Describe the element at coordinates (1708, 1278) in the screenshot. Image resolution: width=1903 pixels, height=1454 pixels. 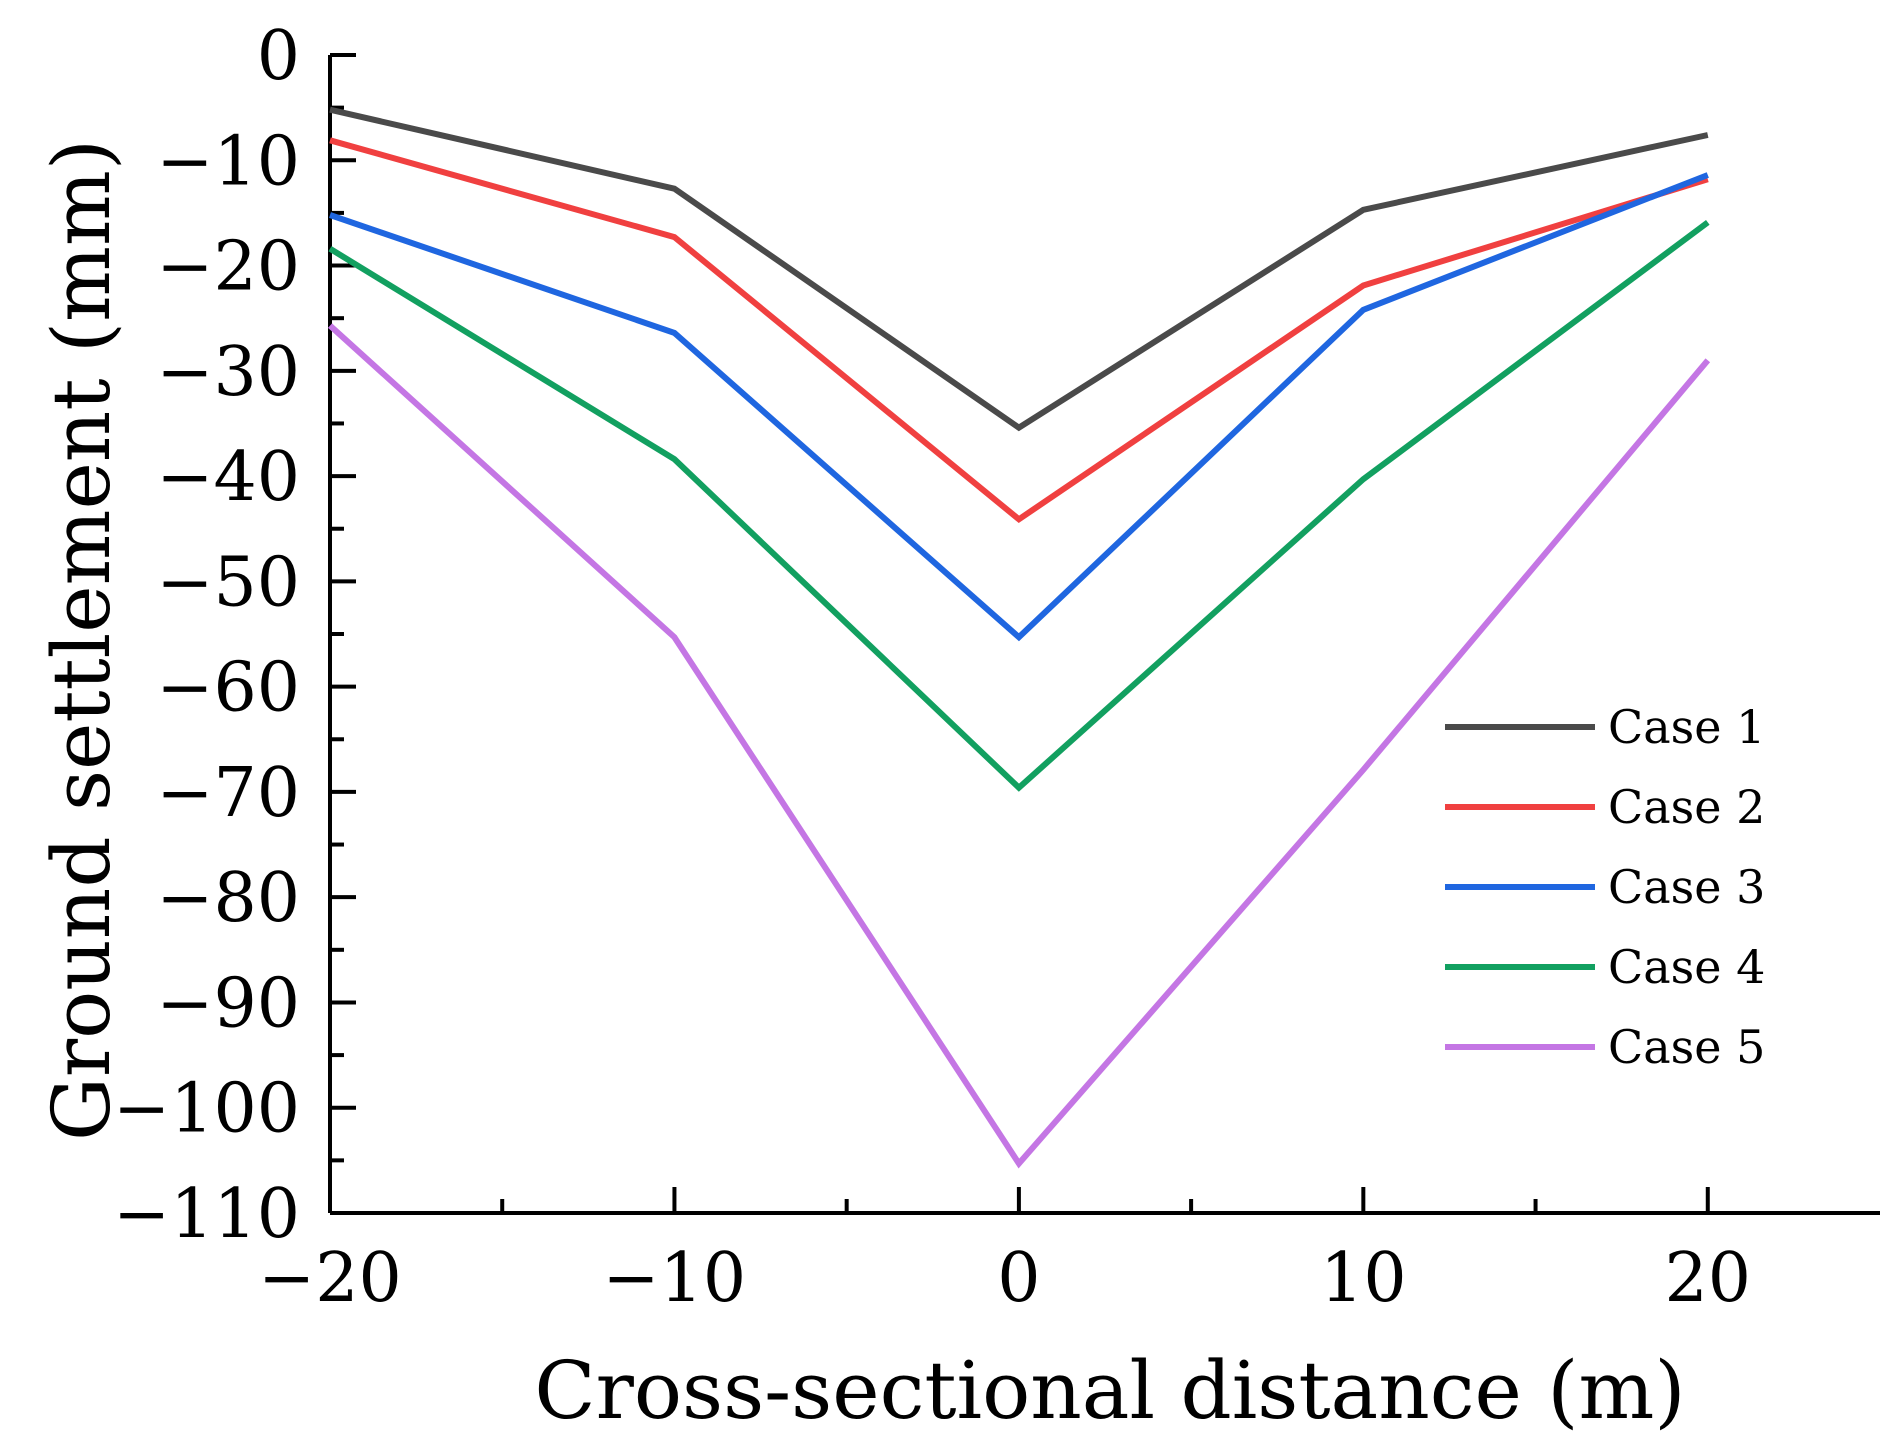
I see `x-tick-label: 20` at that location.